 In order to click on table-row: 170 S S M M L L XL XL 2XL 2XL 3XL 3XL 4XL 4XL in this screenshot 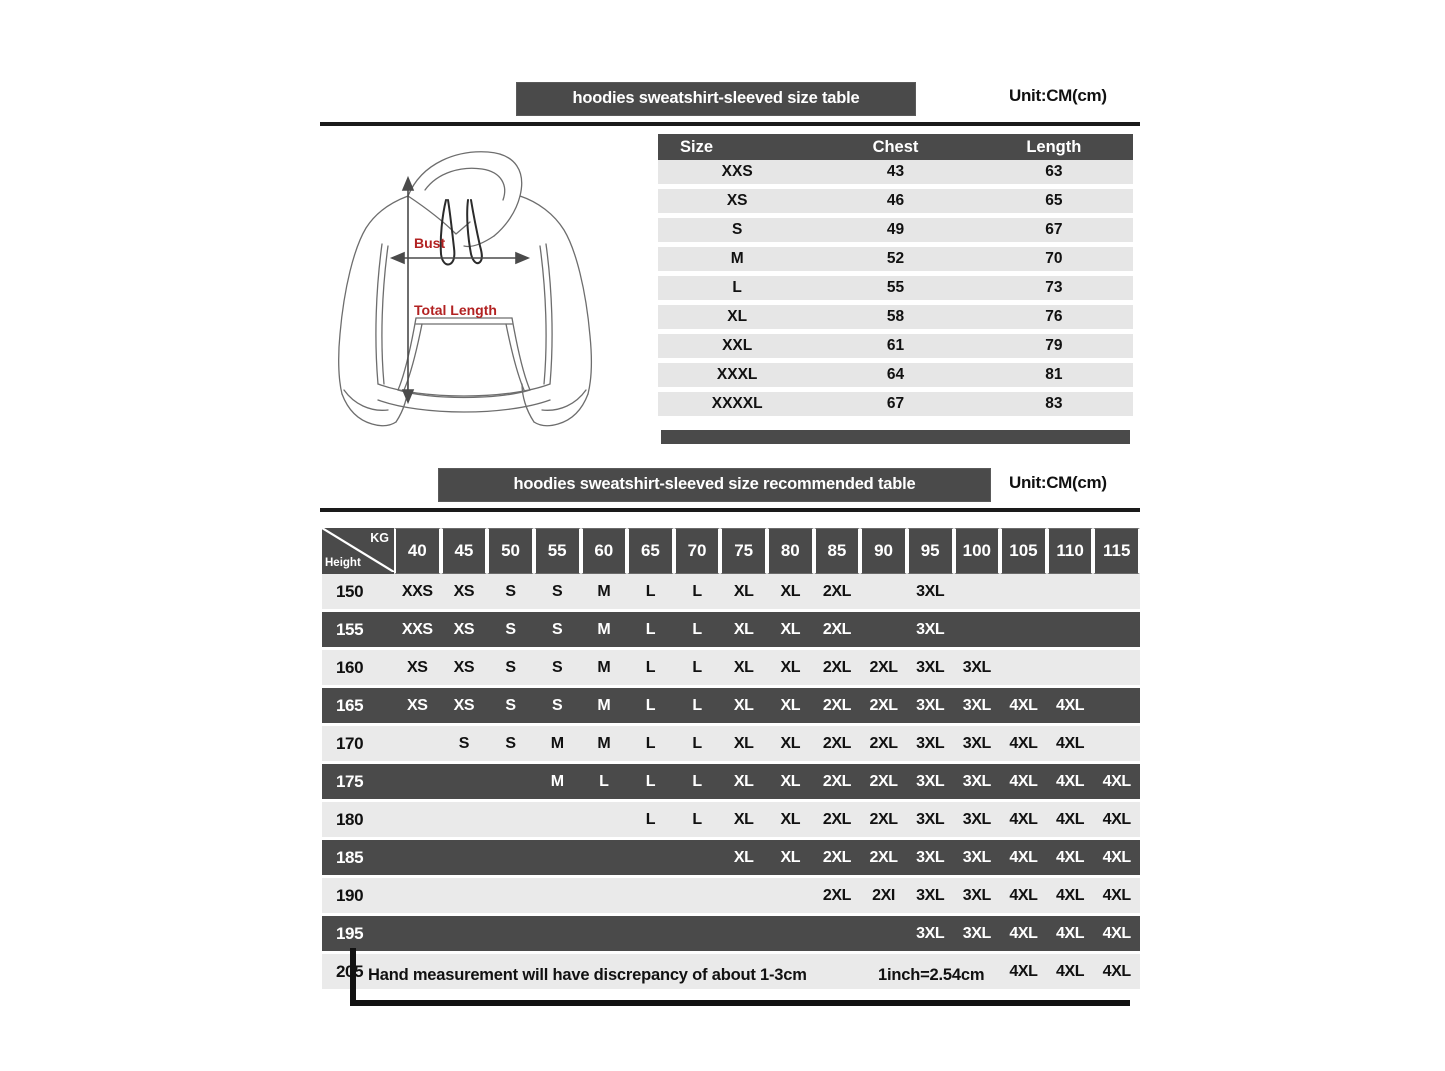, I will do `click(731, 743)`.